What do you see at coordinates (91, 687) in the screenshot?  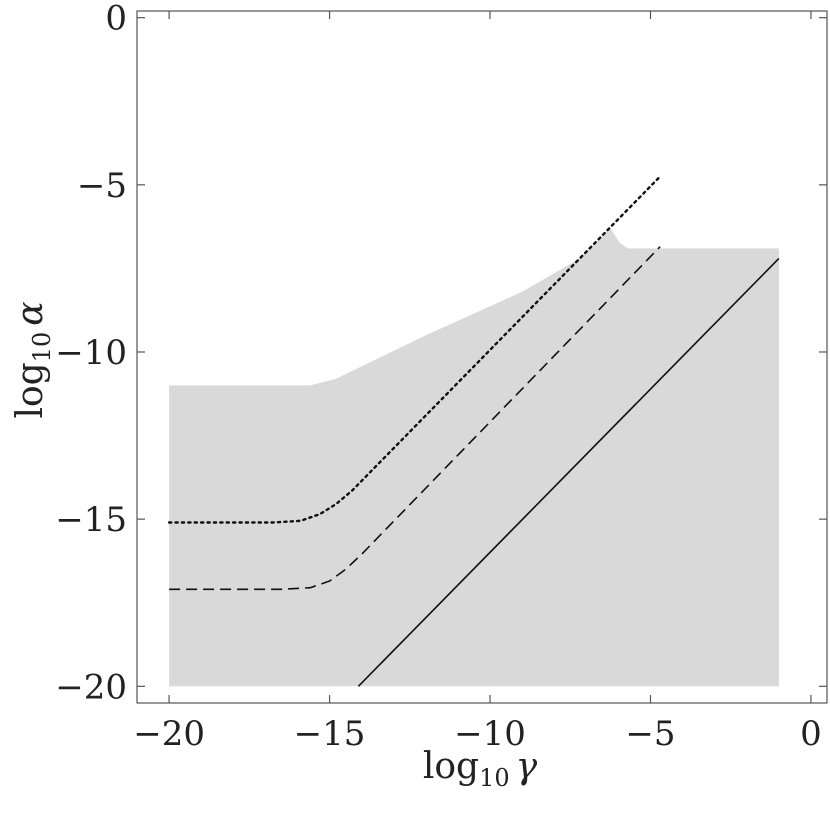 I see `y-tick-label: −20` at bounding box center [91, 687].